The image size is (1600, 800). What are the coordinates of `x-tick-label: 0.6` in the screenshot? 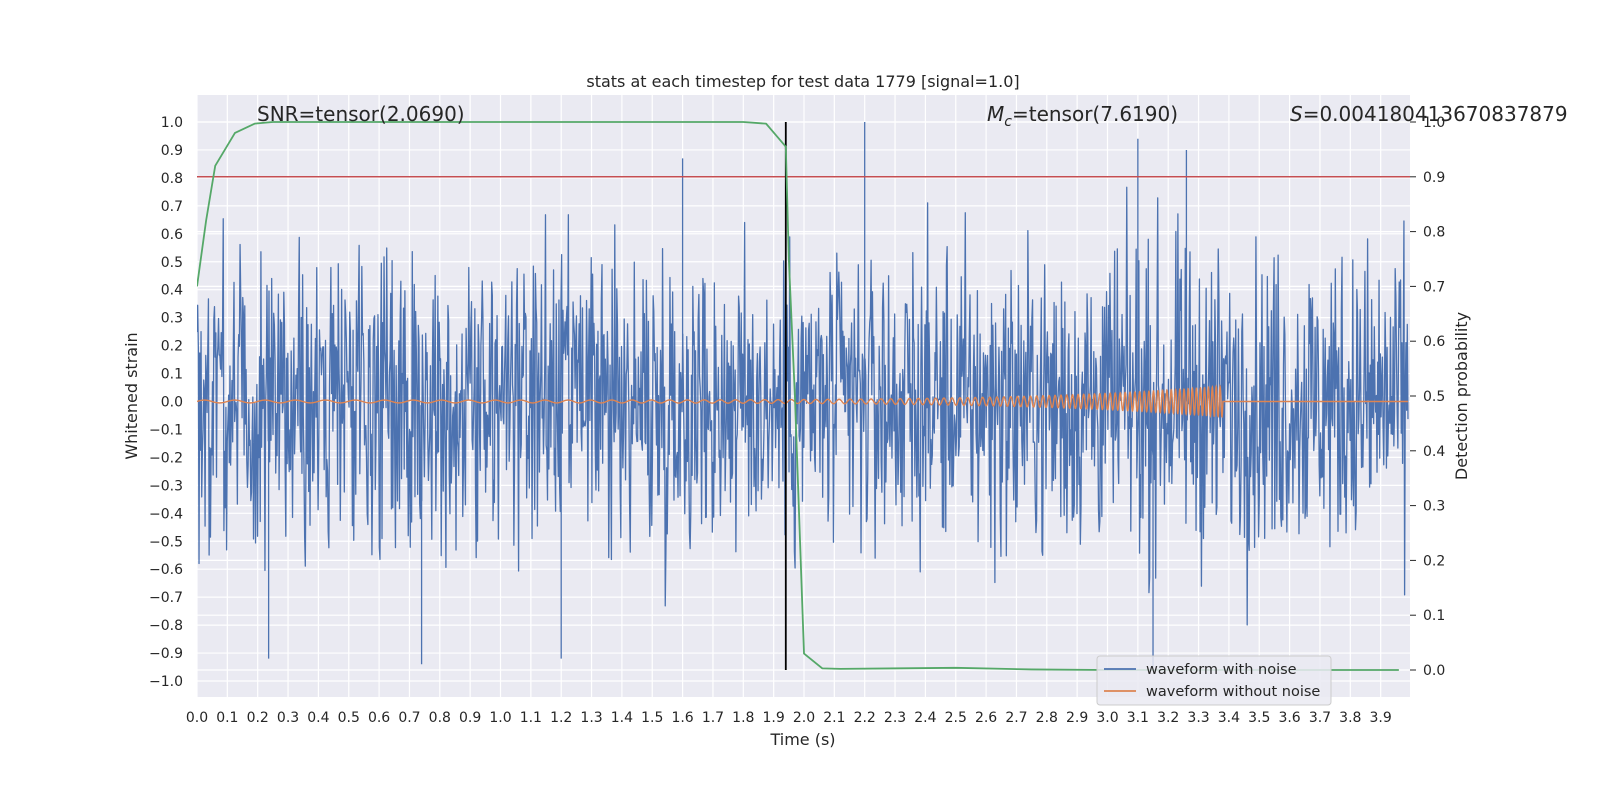 It's located at (379, 718).